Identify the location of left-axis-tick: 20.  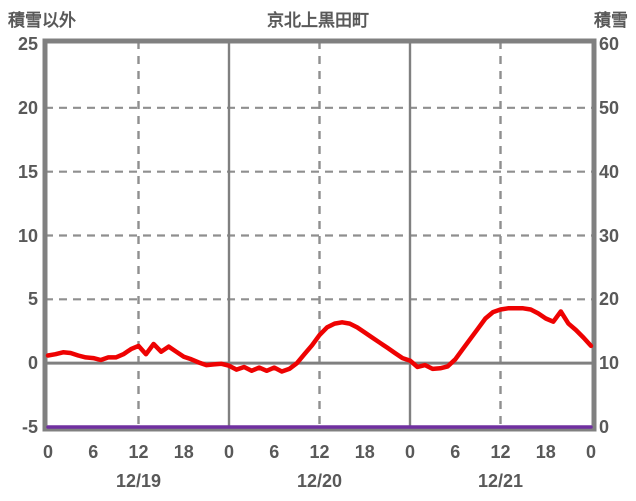
(27, 107).